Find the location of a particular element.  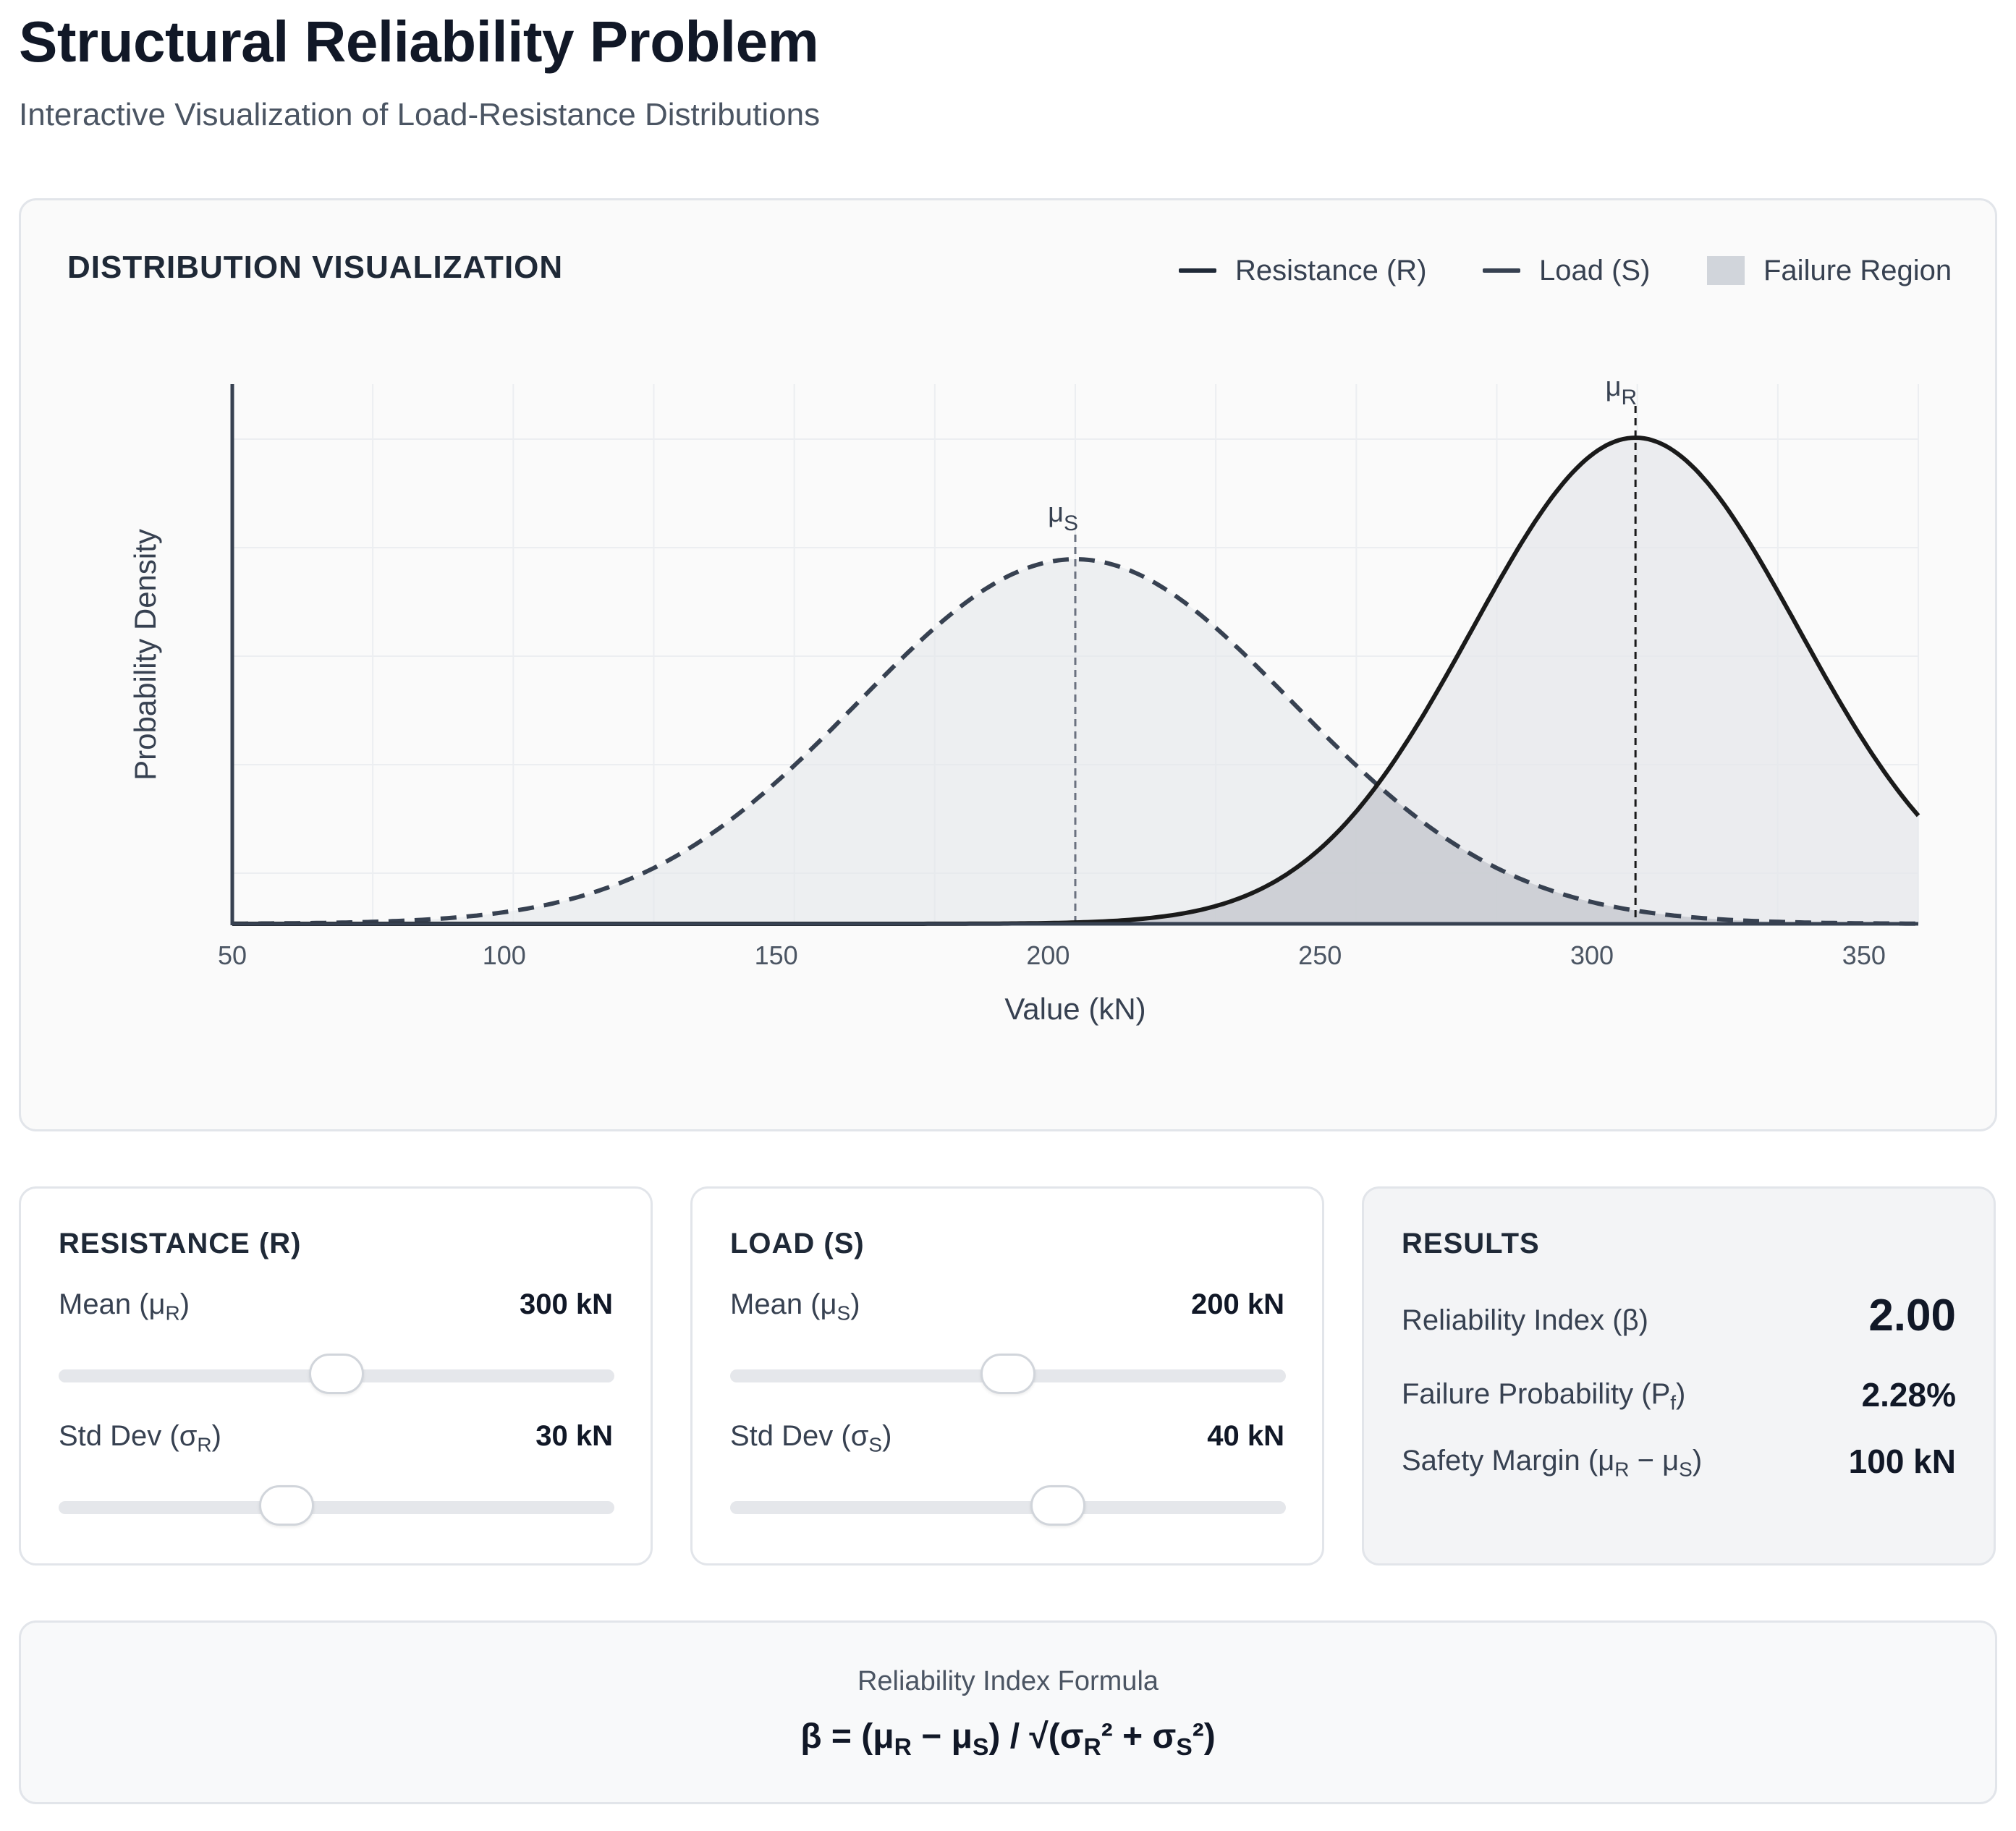

chart-heading: DISTRIBUTION VISUALIZATION is located at coordinates (315, 267).